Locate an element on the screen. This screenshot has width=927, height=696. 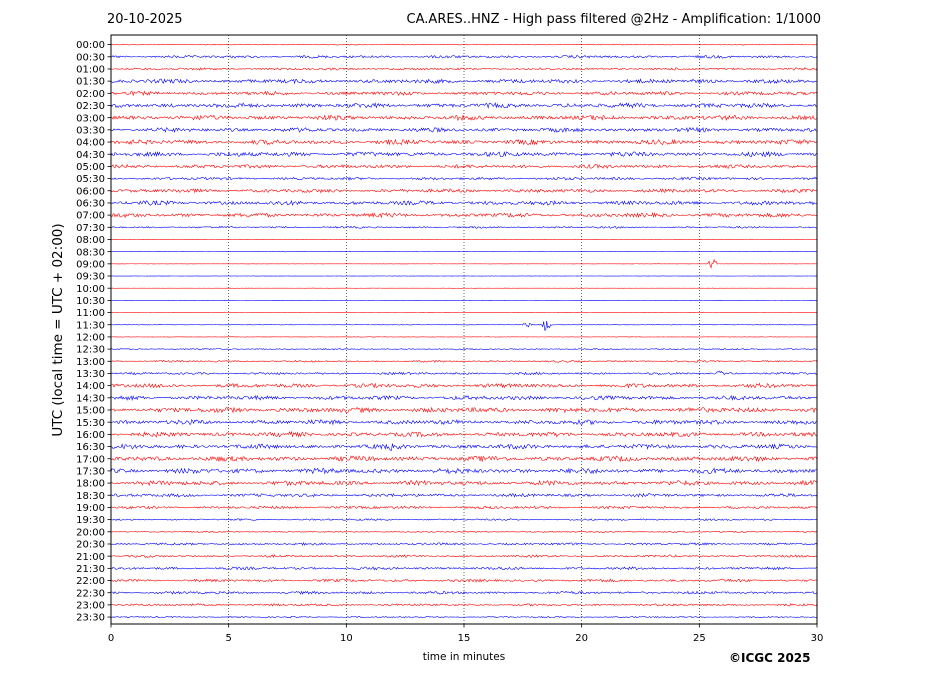
y-tick-label: 21:30 is located at coordinates (90, 569).